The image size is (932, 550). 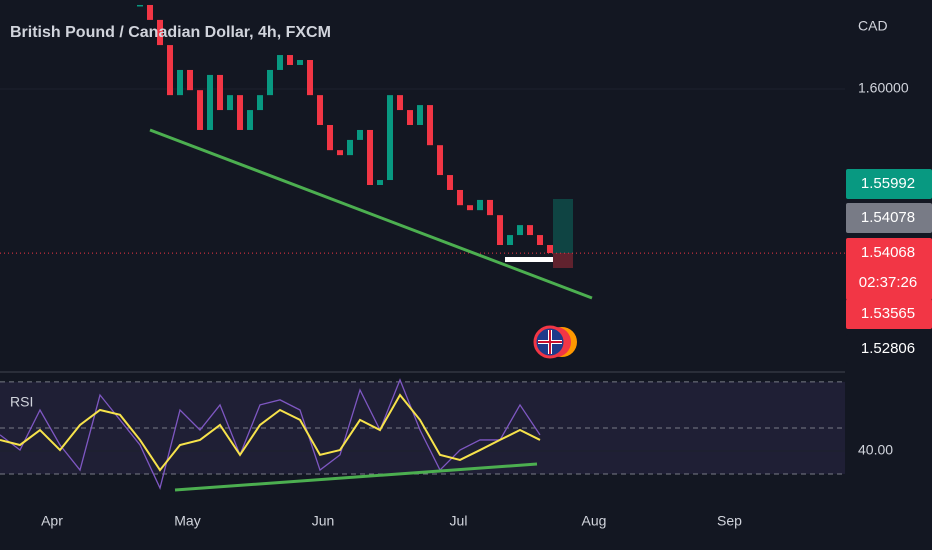 I want to click on y-tick-label: 1.60000, so click(x=883, y=88).